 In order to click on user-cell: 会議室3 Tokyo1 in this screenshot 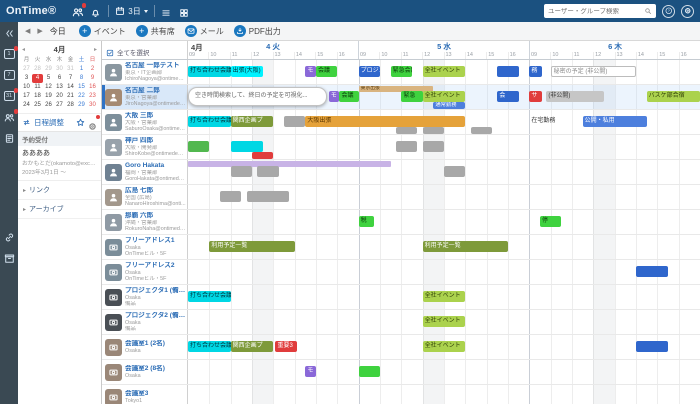, I will do `click(145, 394)`.